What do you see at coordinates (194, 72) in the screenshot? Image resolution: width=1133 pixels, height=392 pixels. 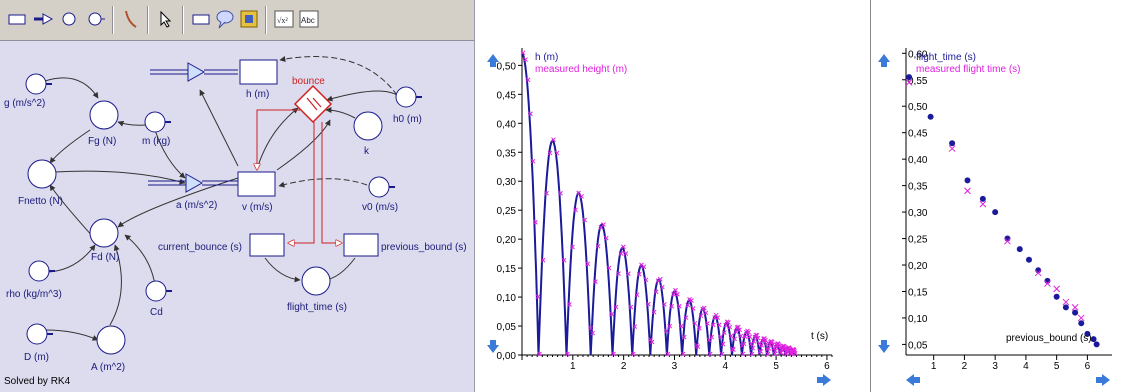 I see `flow-into-h` at bounding box center [194, 72].